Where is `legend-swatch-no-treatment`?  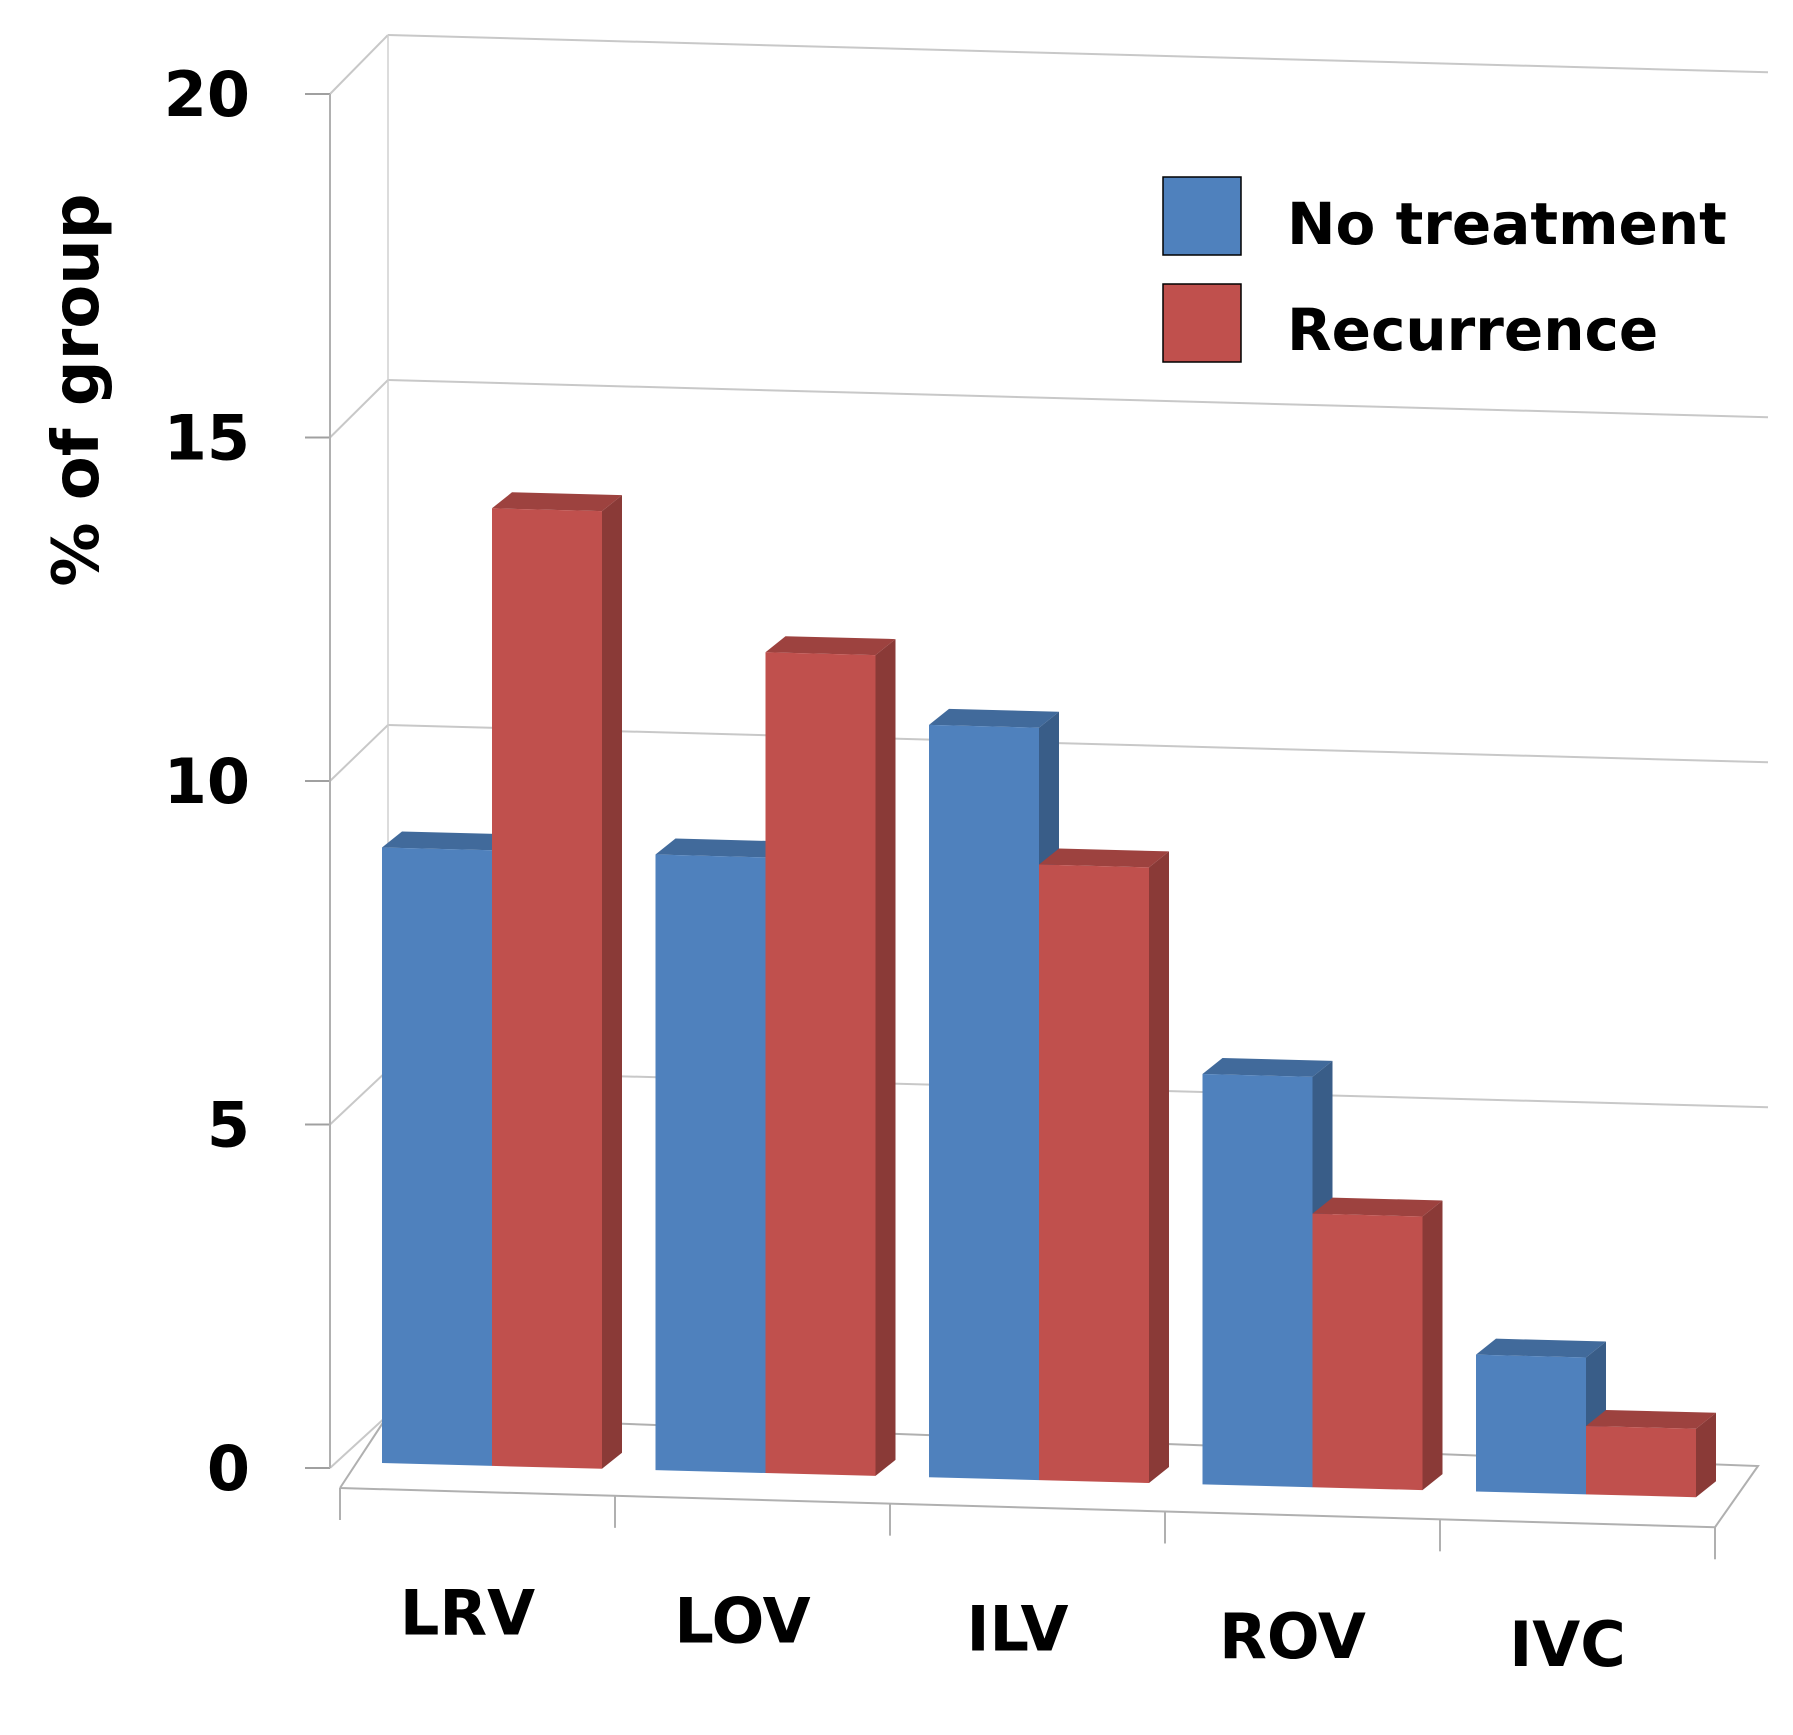
legend-swatch-no-treatment is located at coordinates (1202, 216).